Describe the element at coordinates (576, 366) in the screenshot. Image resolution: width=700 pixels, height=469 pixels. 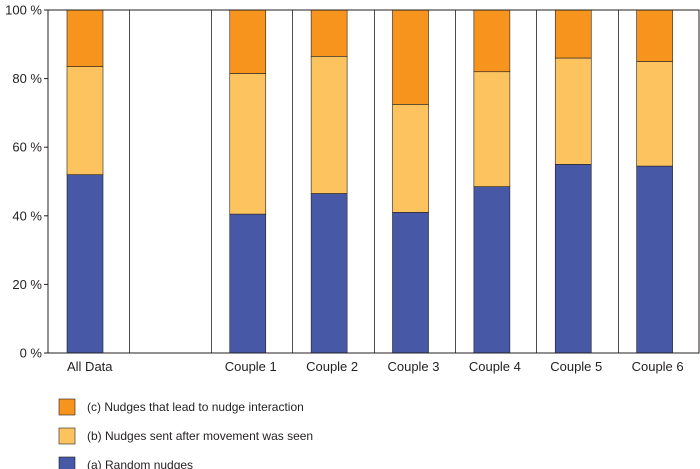
I see `x-tick-label: Couple 5` at that location.